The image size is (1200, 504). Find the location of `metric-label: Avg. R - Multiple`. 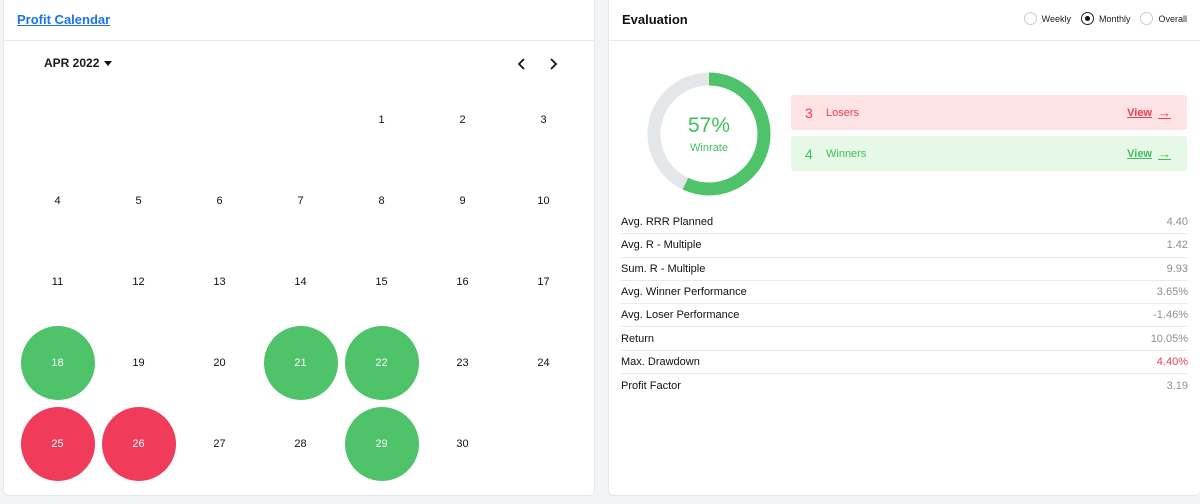

metric-label: Avg. R - Multiple is located at coordinates (661, 245).